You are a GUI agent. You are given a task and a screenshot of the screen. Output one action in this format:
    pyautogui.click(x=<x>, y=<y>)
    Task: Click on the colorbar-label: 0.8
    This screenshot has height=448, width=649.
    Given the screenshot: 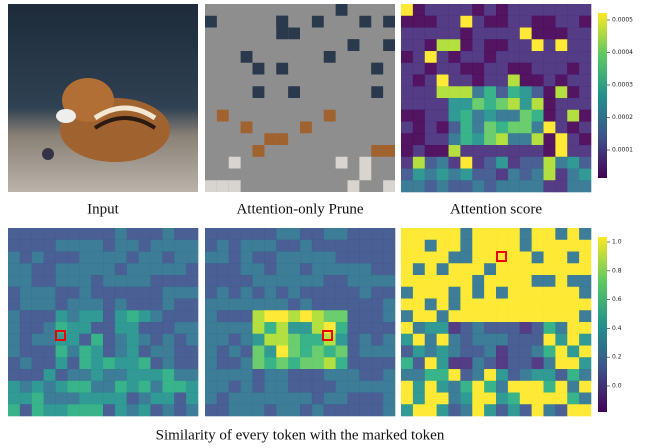 What is the action you would take?
    pyautogui.click(x=617, y=270)
    